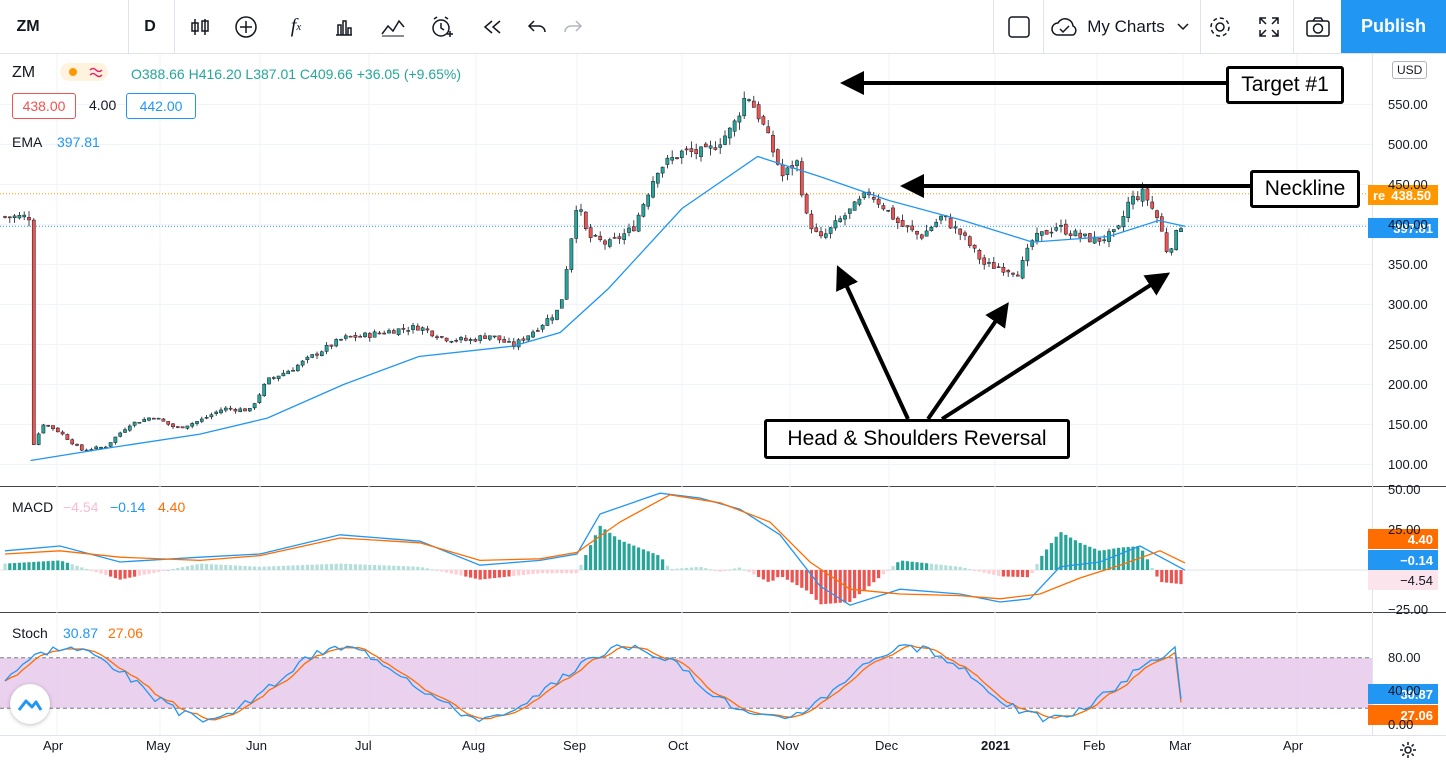 This screenshot has width=1446, height=766. What do you see at coordinates (172, 507) in the screenshot?
I see `macd-signal-value: 4.40` at bounding box center [172, 507].